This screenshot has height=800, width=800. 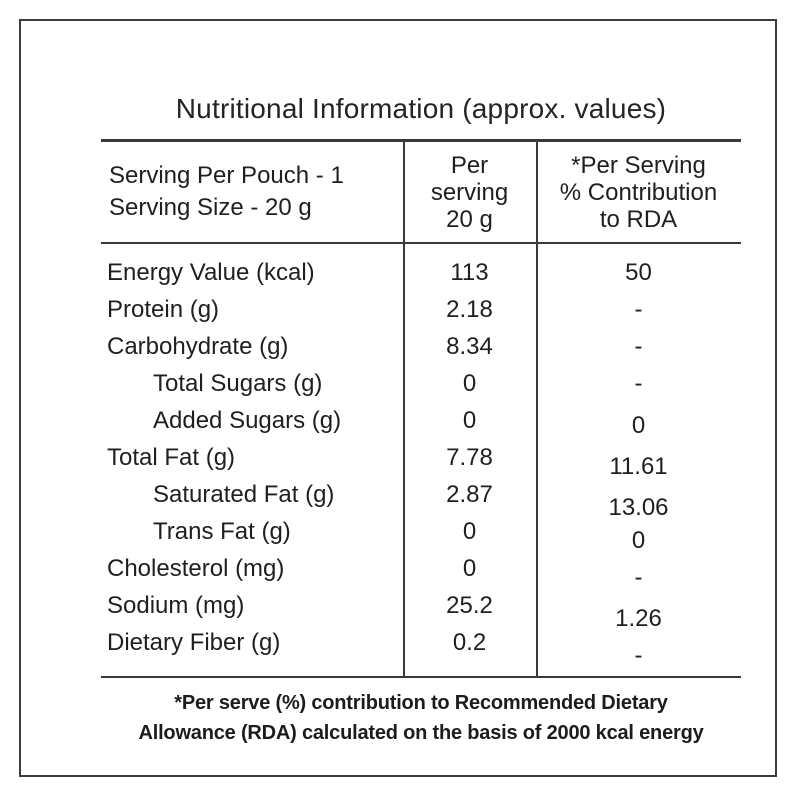 What do you see at coordinates (638, 466) in the screenshot?
I see `row-rda-total-fat: 11.61` at bounding box center [638, 466].